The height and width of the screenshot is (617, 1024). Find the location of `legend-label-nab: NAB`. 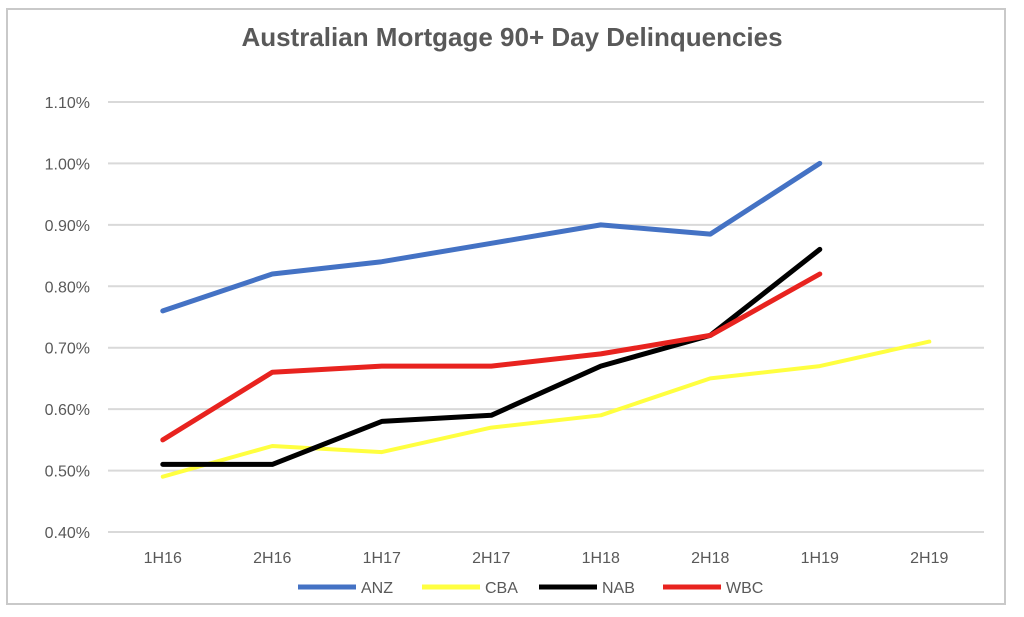

legend-label-nab: NAB is located at coordinates (618, 588).